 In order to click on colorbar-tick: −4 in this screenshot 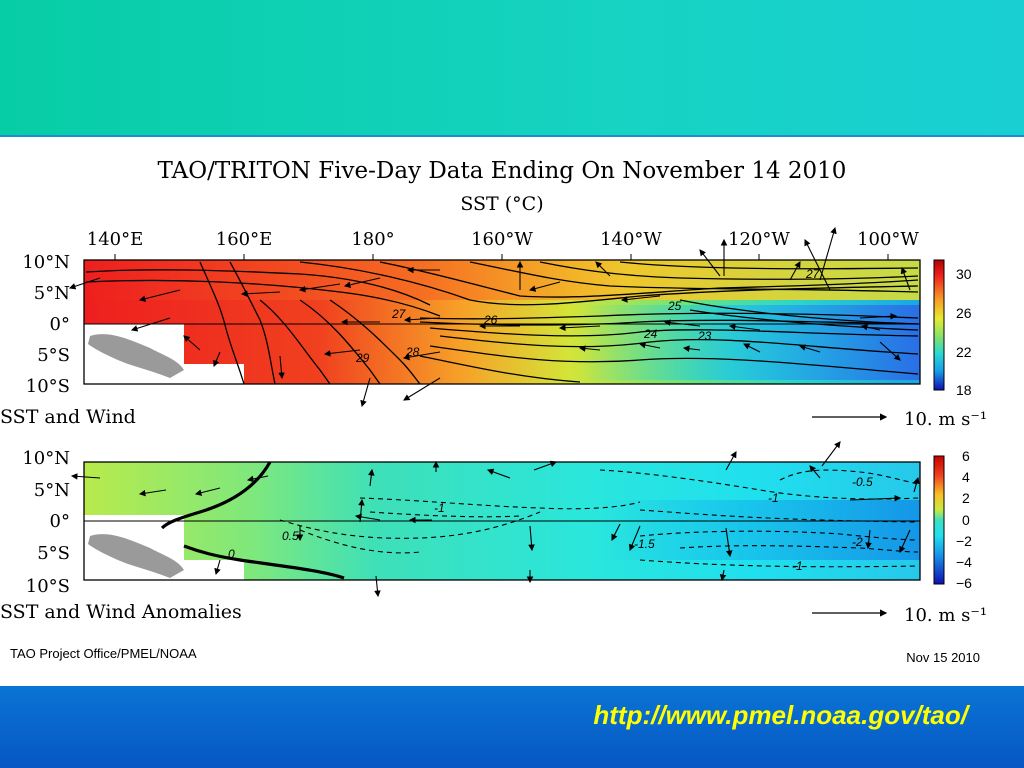, I will do `click(964, 562)`.